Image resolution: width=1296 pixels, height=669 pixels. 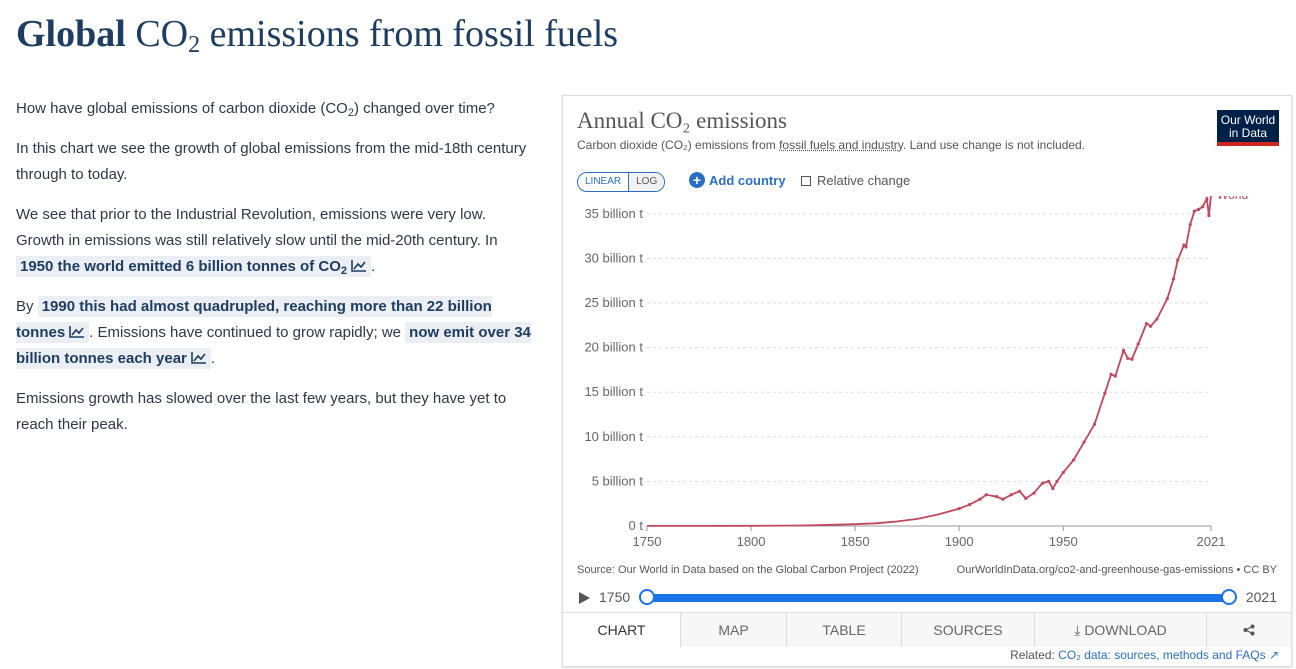 I want to click on timeline-track, so click(x=938, y=598).